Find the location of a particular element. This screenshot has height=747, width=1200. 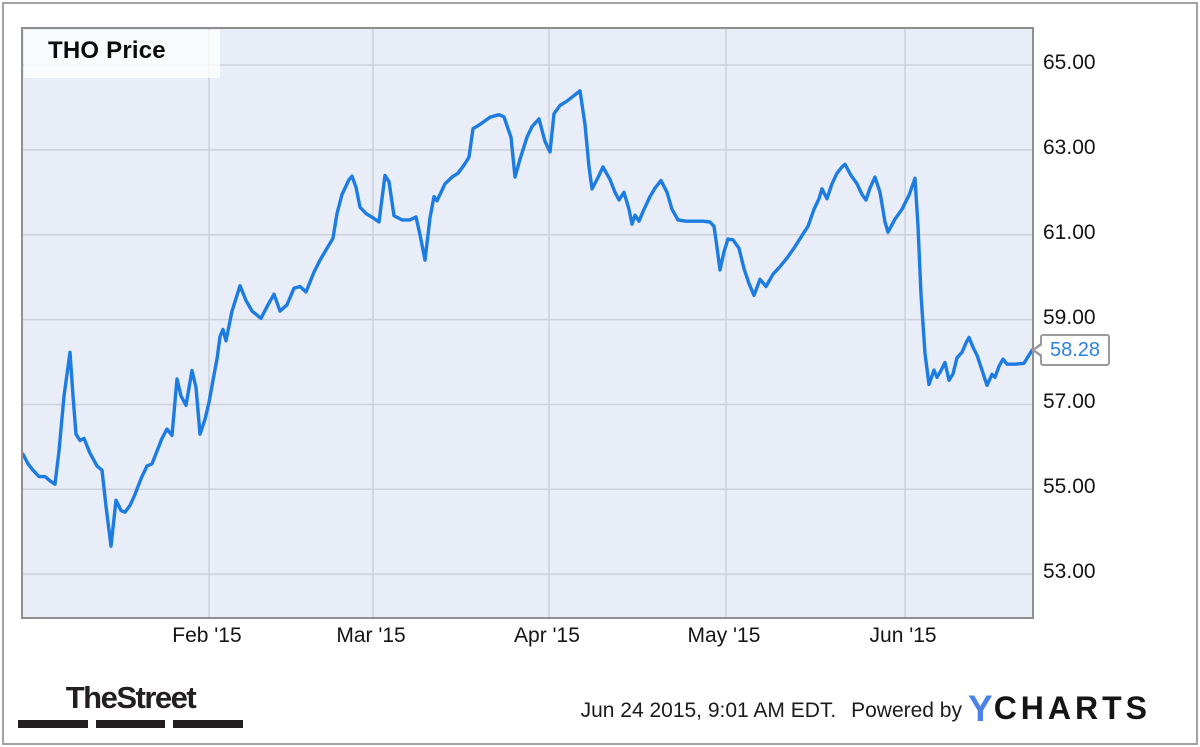

x-axis-tick-label: Feb '15 is located at coordinates (207, 635).